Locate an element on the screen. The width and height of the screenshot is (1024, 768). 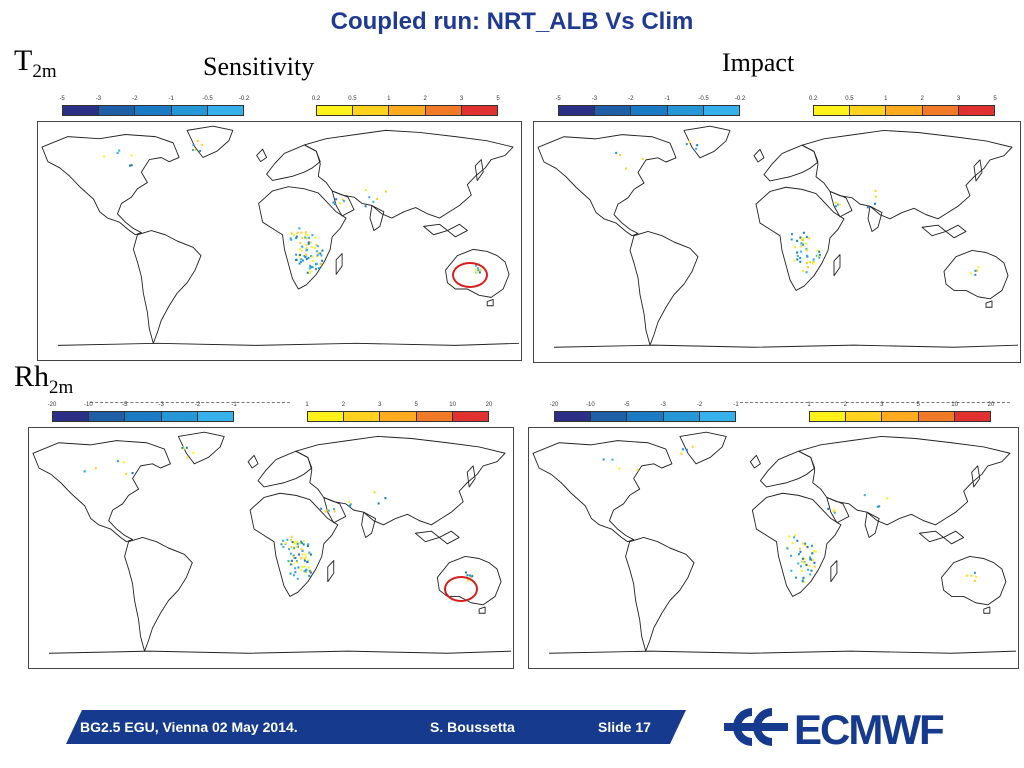
colorbar-tick-label: 0.2 is located at coordinates (316, 99).